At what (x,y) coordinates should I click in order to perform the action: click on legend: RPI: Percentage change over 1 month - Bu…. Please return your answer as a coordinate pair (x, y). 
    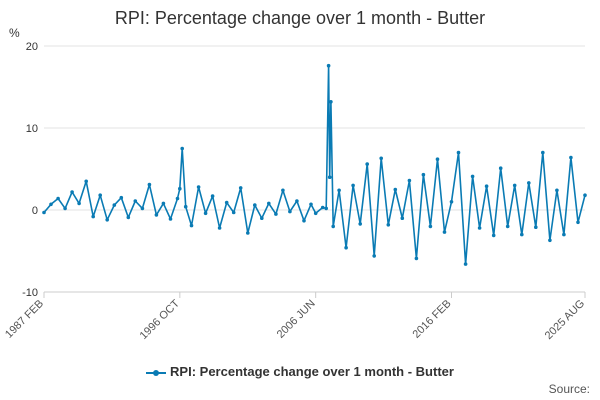
    Looking at the image, I should click on (300, 371).